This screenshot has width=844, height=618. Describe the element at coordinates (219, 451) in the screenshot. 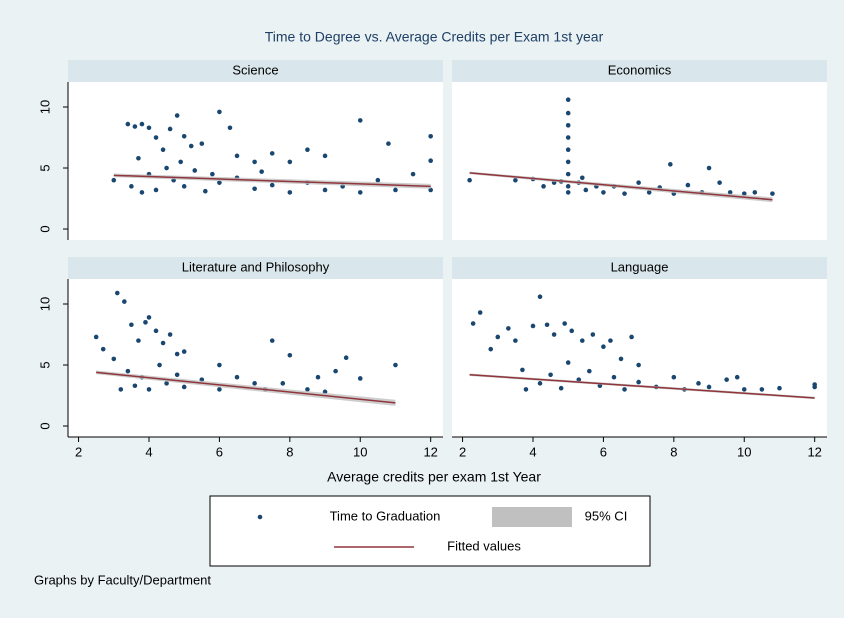

I see `x-tick-label: 6` at that location.